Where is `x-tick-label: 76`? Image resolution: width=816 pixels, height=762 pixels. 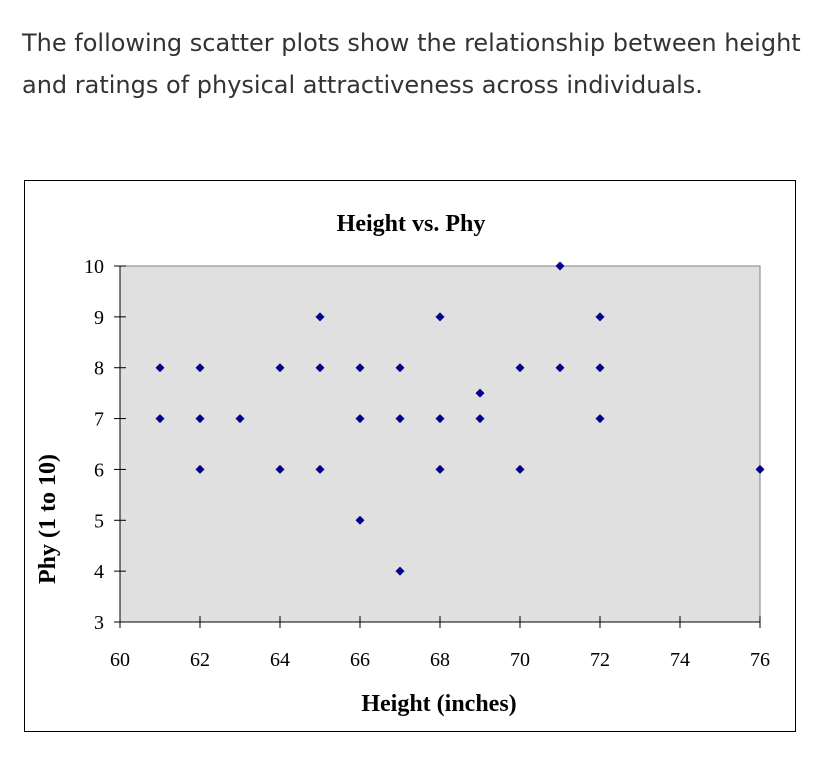
x-tick-label: 76 is located at coordinates (760, 660).